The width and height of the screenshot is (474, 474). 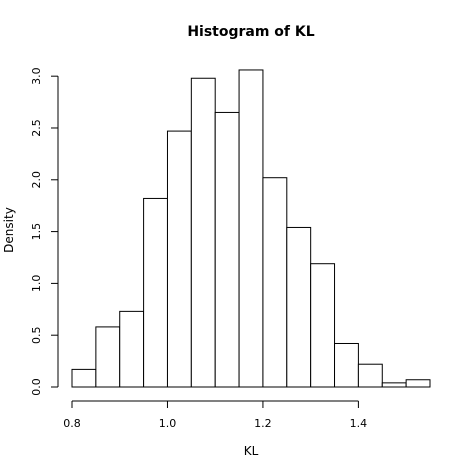 What do you see at coordinates (251, 451) in the screenshot?
I see `x-axis-label: KL` at bounding box center [251, 451].